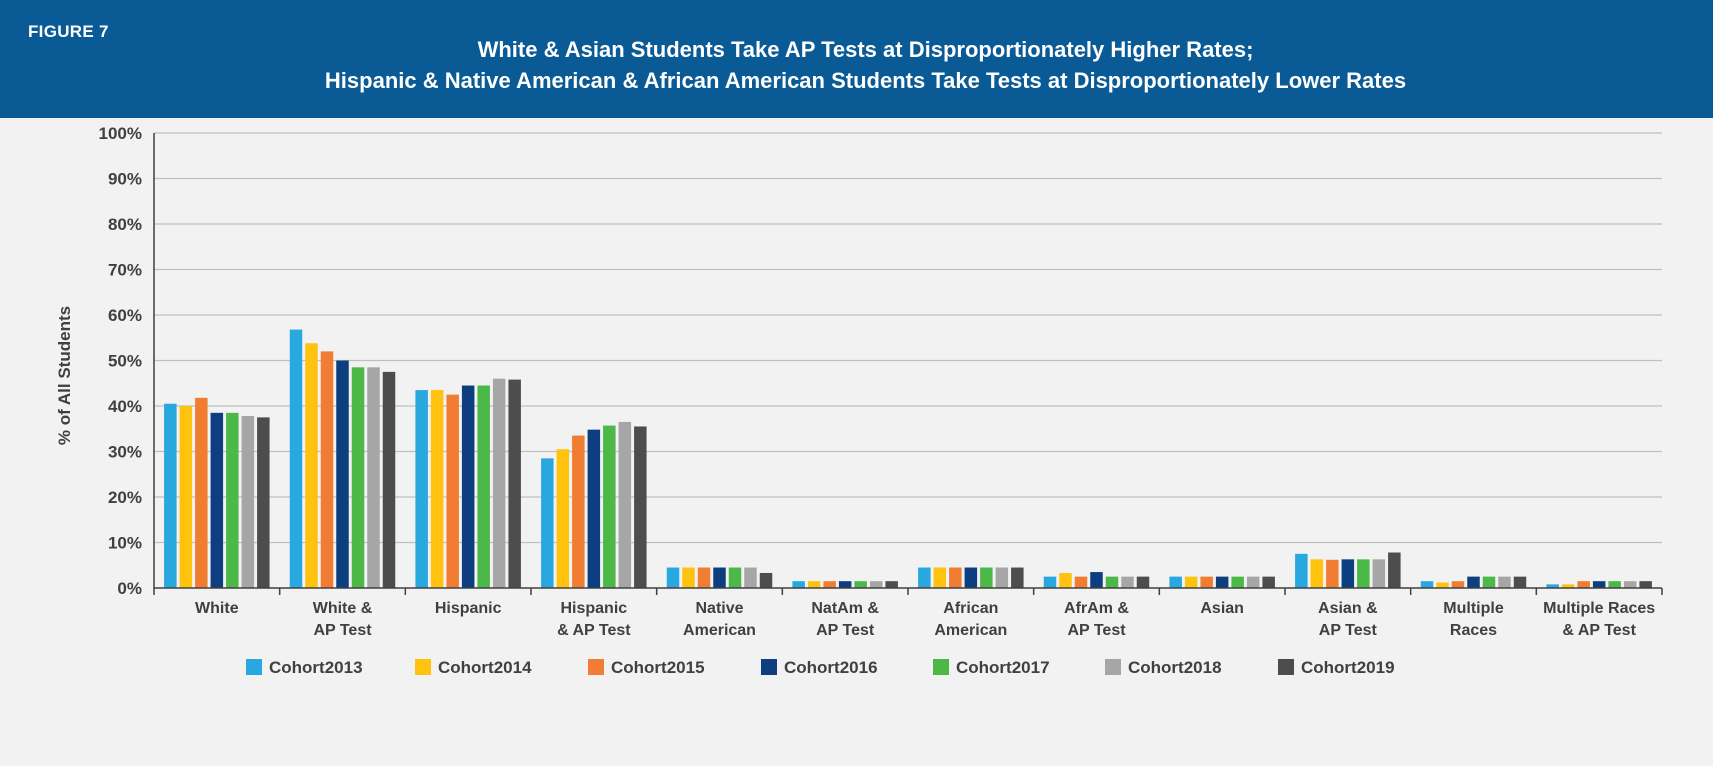 This screenshot has height=766, width=1713. I want to click on legend-label: Cohort2013, so click(316, 667).